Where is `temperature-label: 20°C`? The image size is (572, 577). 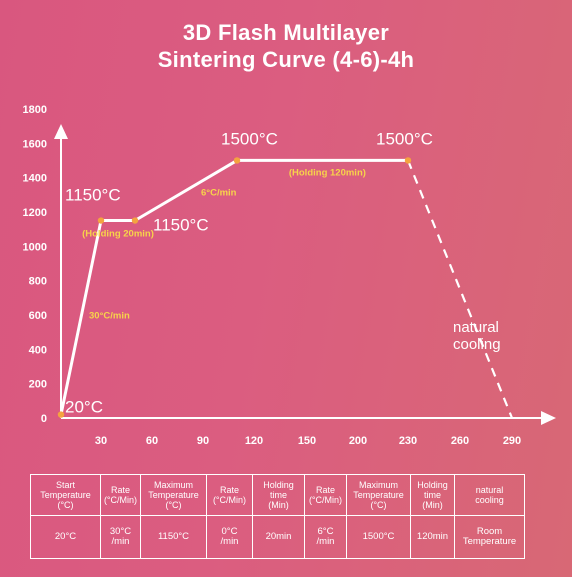 temperature-label: 20°C is located at coordinates (84, 407).